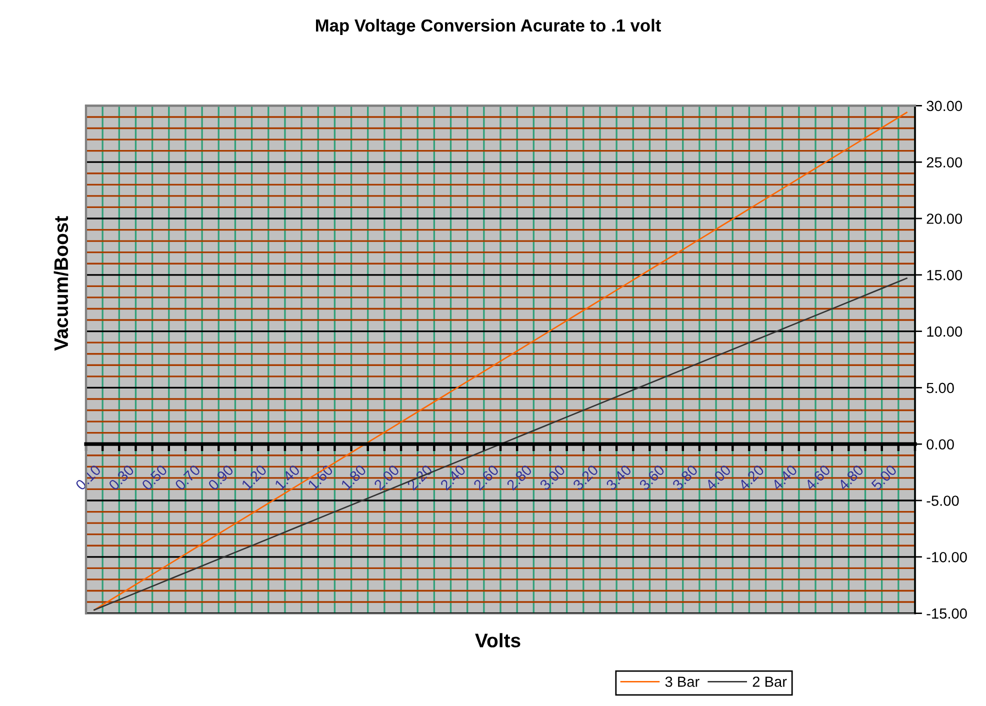  Describe the element at coordinates (585, 477) in the screenshot. I see `x-tick-label: 3.20` at that location.